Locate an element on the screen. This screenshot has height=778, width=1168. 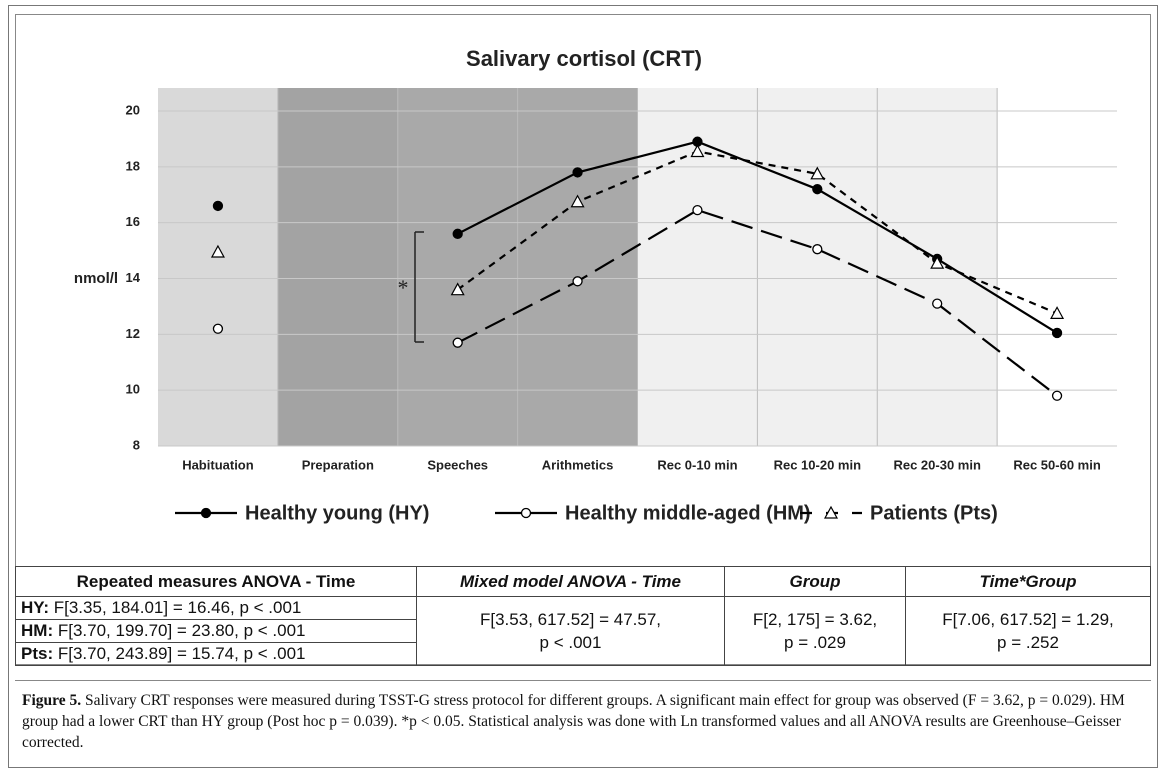
x-tick-label: Arithmetics is located at coordinates (578, 464).